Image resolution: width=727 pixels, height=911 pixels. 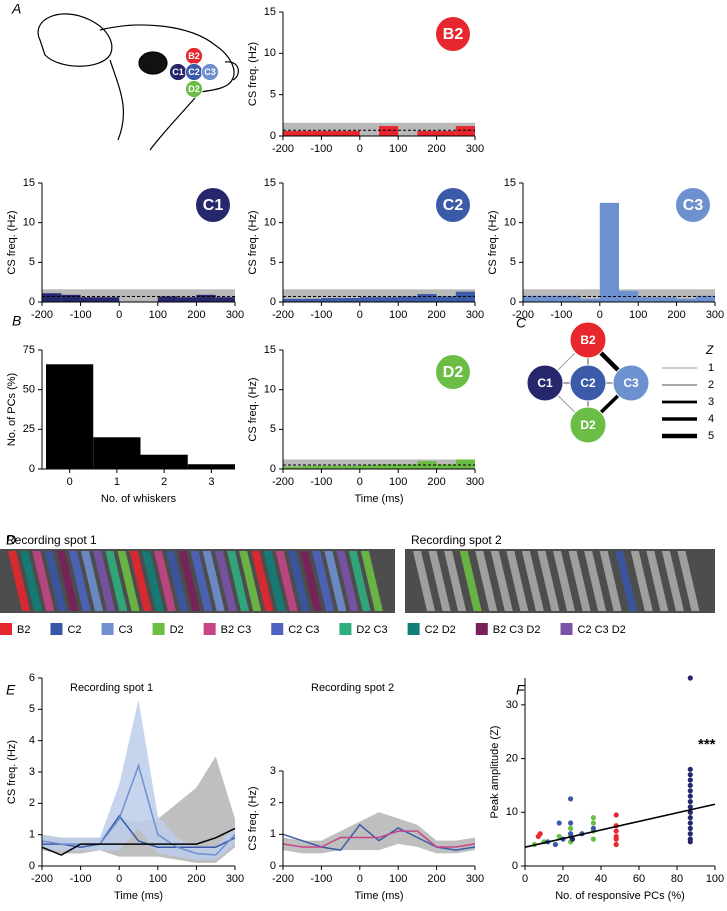 What do you see at coordinates (601, 879) in the screenshot?
I see `x-tick-label: 40` at bounding box center [601, 879].